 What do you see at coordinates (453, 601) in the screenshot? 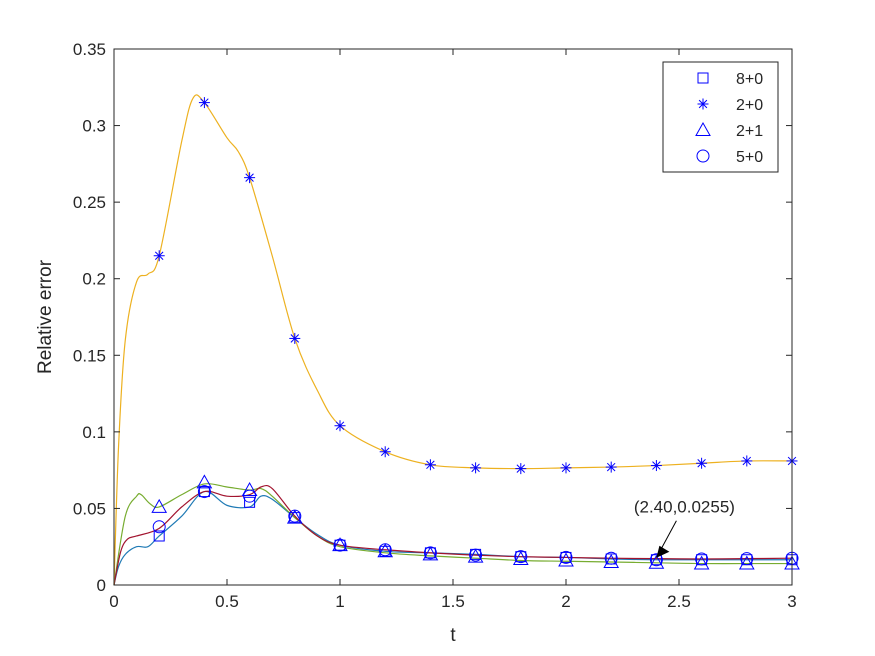
I see `x-tick-label: 1.5` at bounding box center [453, 601].